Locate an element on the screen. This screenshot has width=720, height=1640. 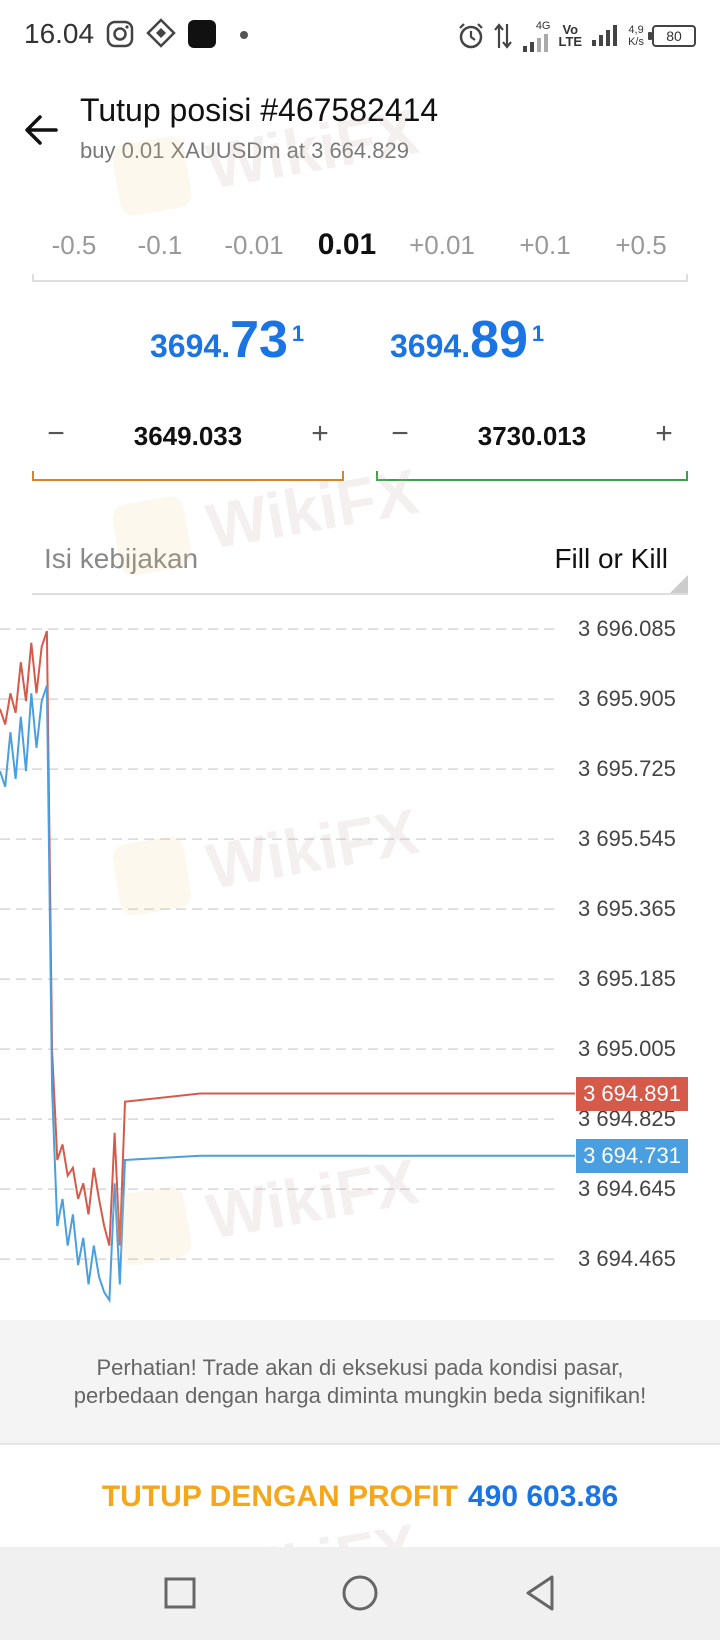
y-tick-label: 3 695.545 is located at coordinates (627, 839).